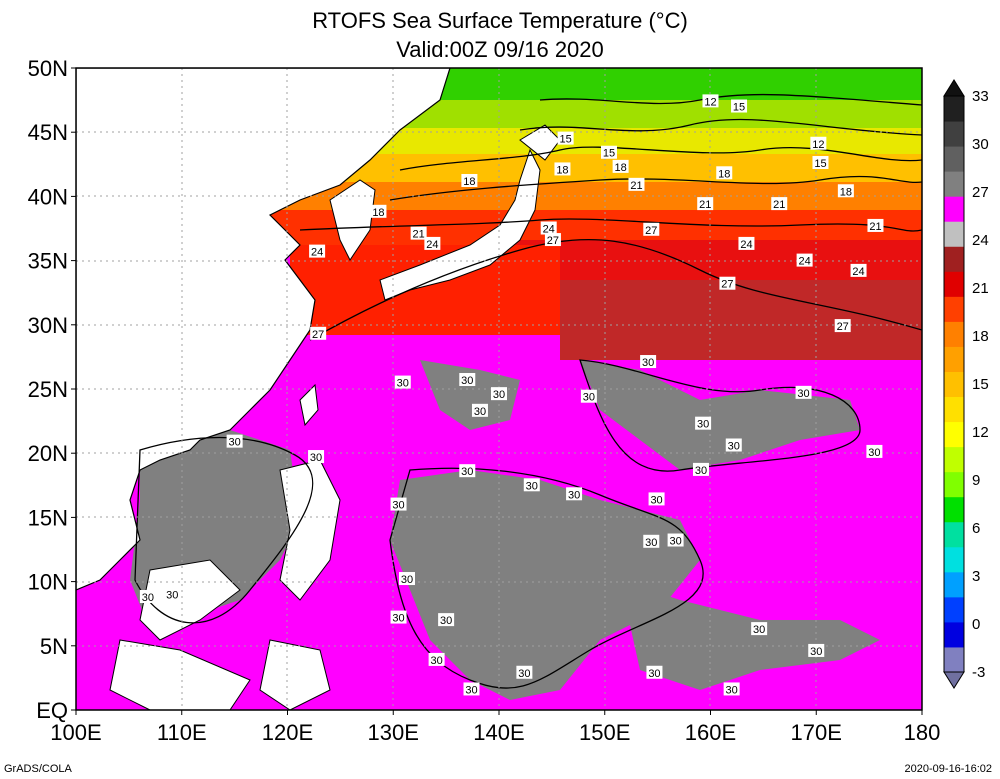 The width and height of the screenshot is (1000, 779). Describe the element at coordinates (980, 96) in the screenshot. I see `colorbar-label: 33` at that location.